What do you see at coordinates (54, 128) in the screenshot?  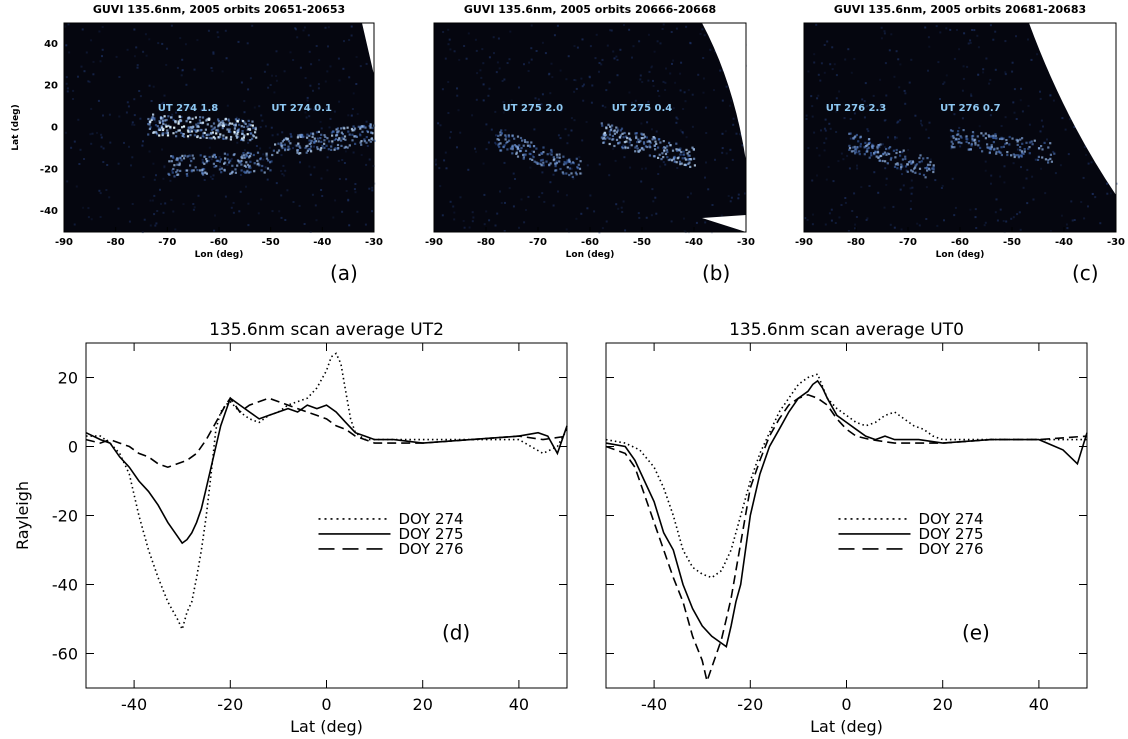 I see `y-tick-label: 0` at bounding box center [54, 128].